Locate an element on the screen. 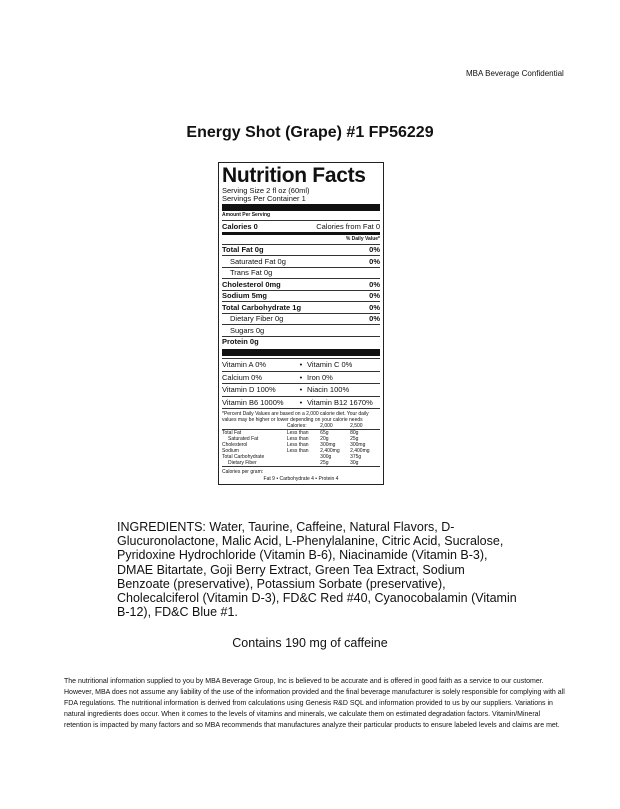 The height and width of the screenshot is (809, 620). dv-table-cell: 30g is located at coordinates (354, 463).